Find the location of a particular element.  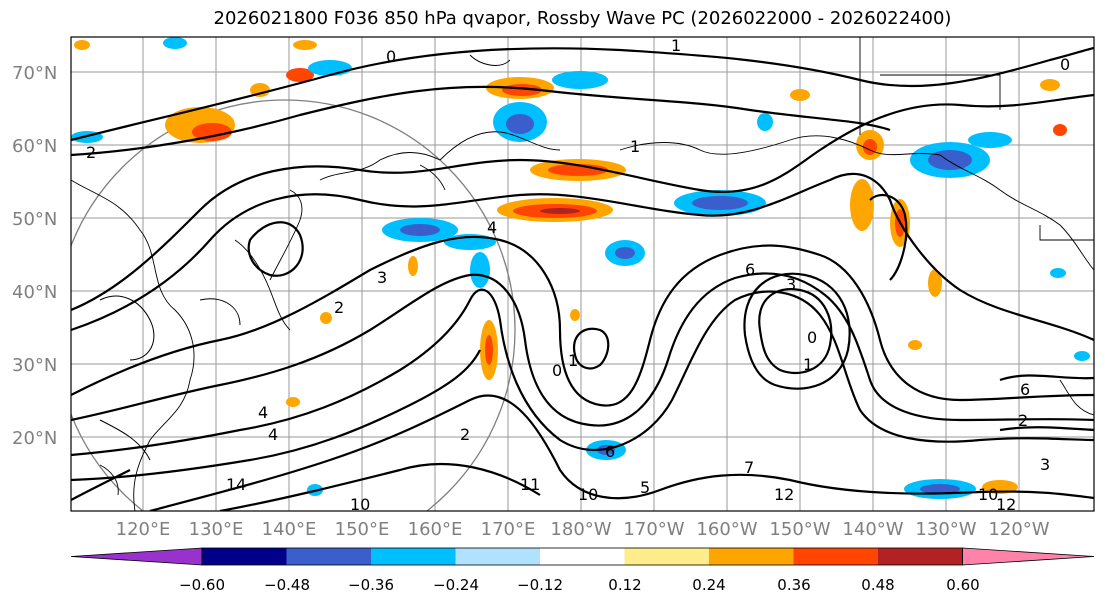

colorbar-tick-label: −0.36 is located at coordinates (371, 585).